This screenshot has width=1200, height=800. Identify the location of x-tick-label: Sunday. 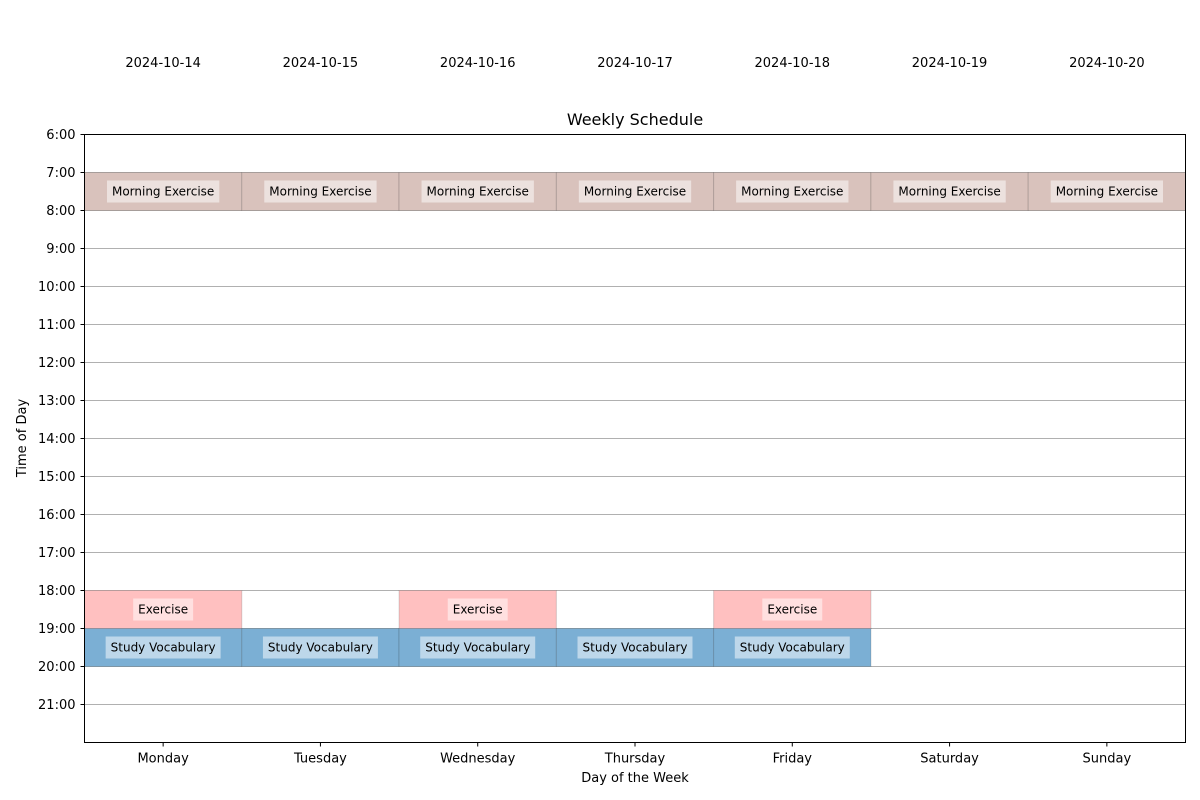
(1107, 759).